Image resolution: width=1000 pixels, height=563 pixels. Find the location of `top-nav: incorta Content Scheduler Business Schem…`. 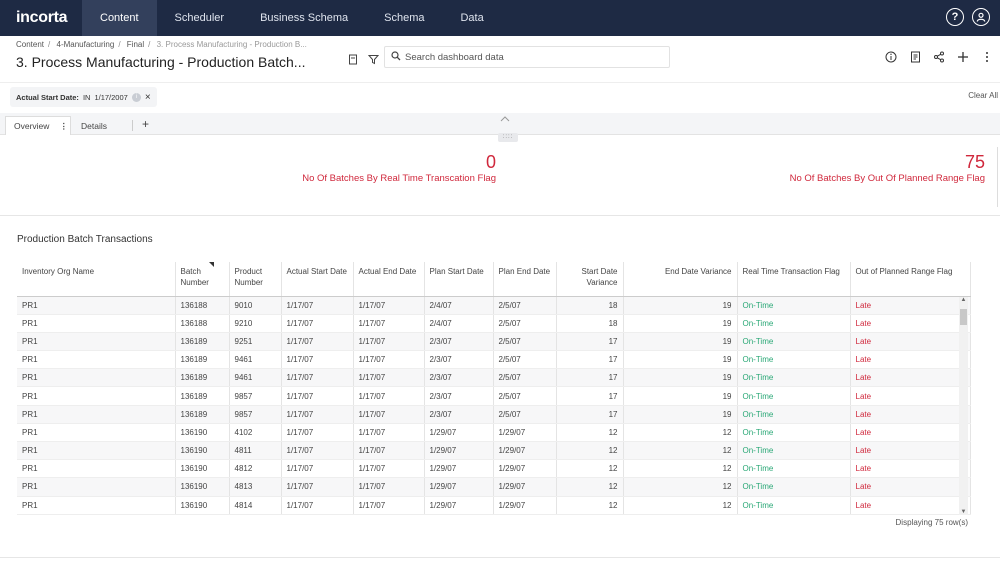

top-nav: incorta Content Scheduler Business Schem… is located at coordinates (500, 18).